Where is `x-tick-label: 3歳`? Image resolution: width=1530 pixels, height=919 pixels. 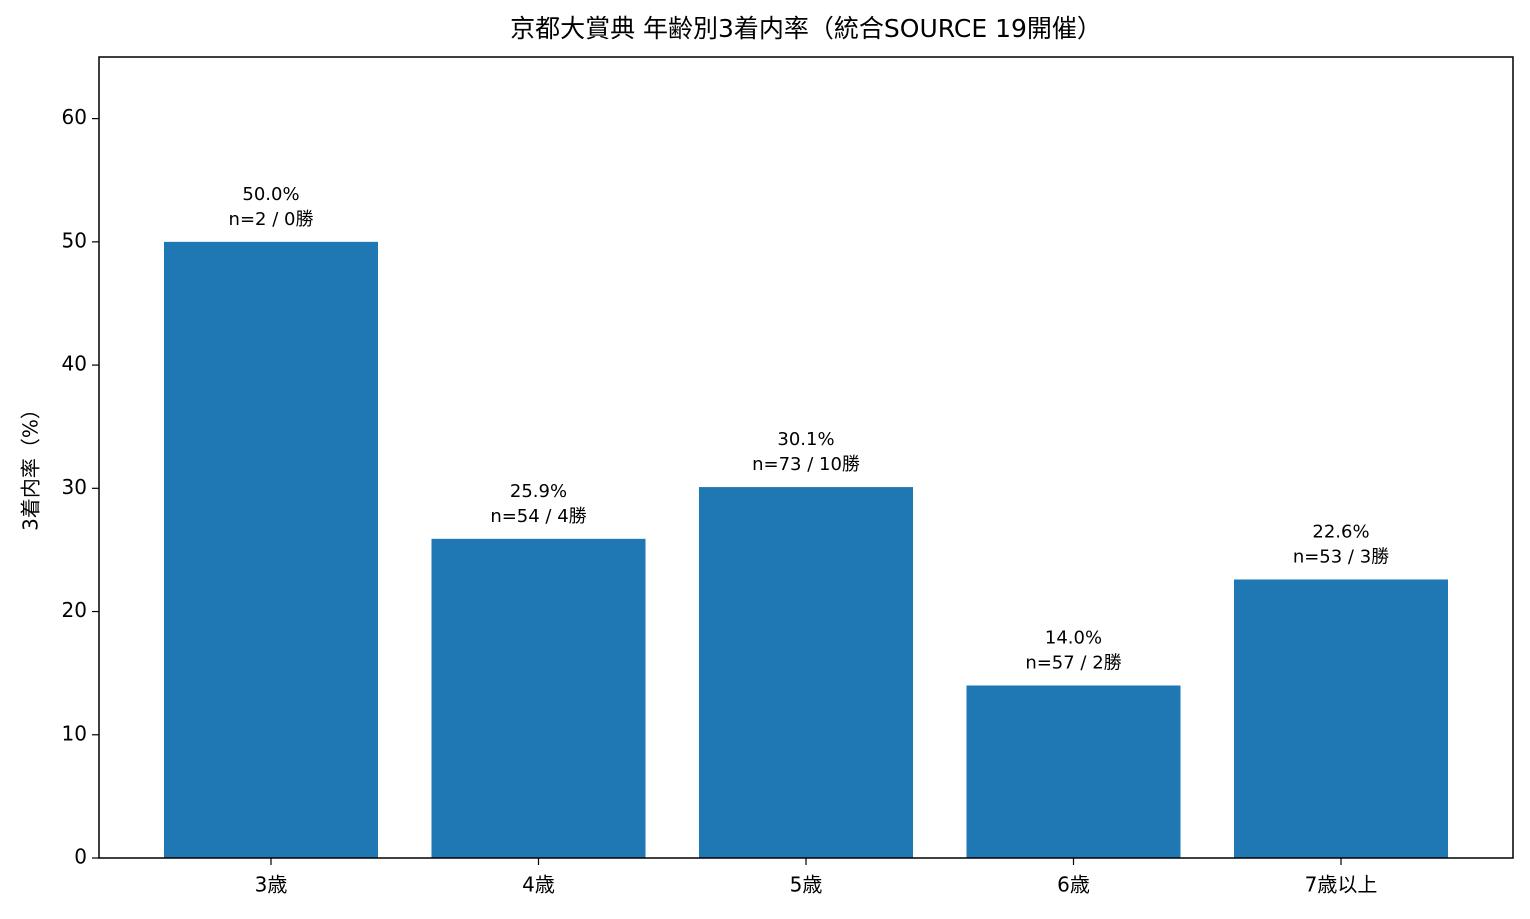
x-tick-label: 3歳 is located at coordinates (271, 885).